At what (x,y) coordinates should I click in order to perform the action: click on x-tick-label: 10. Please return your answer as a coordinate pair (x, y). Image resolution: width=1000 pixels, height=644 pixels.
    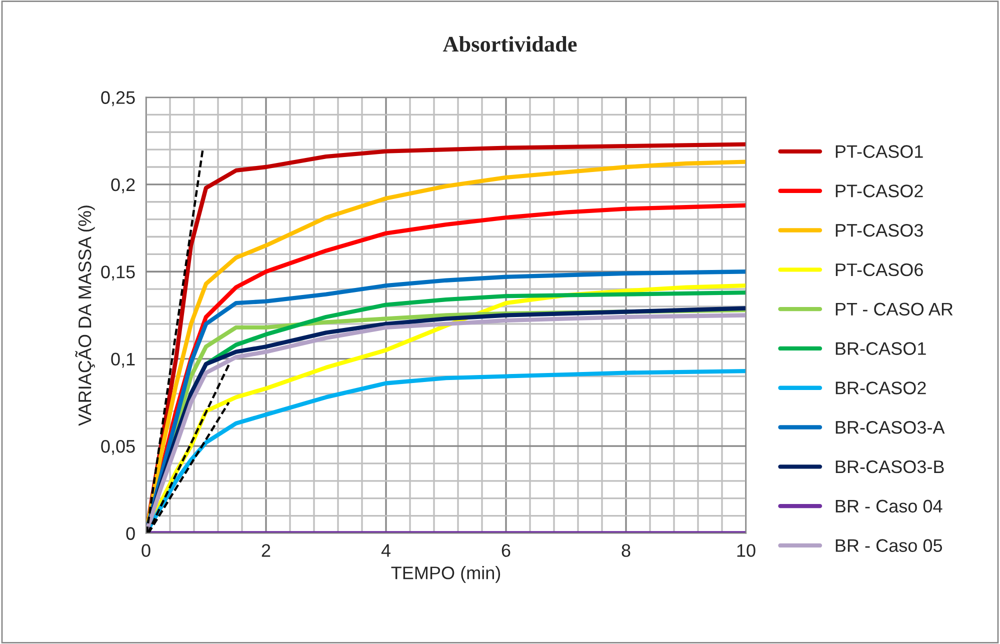
    Looking at the image, I should click on (746, 550).